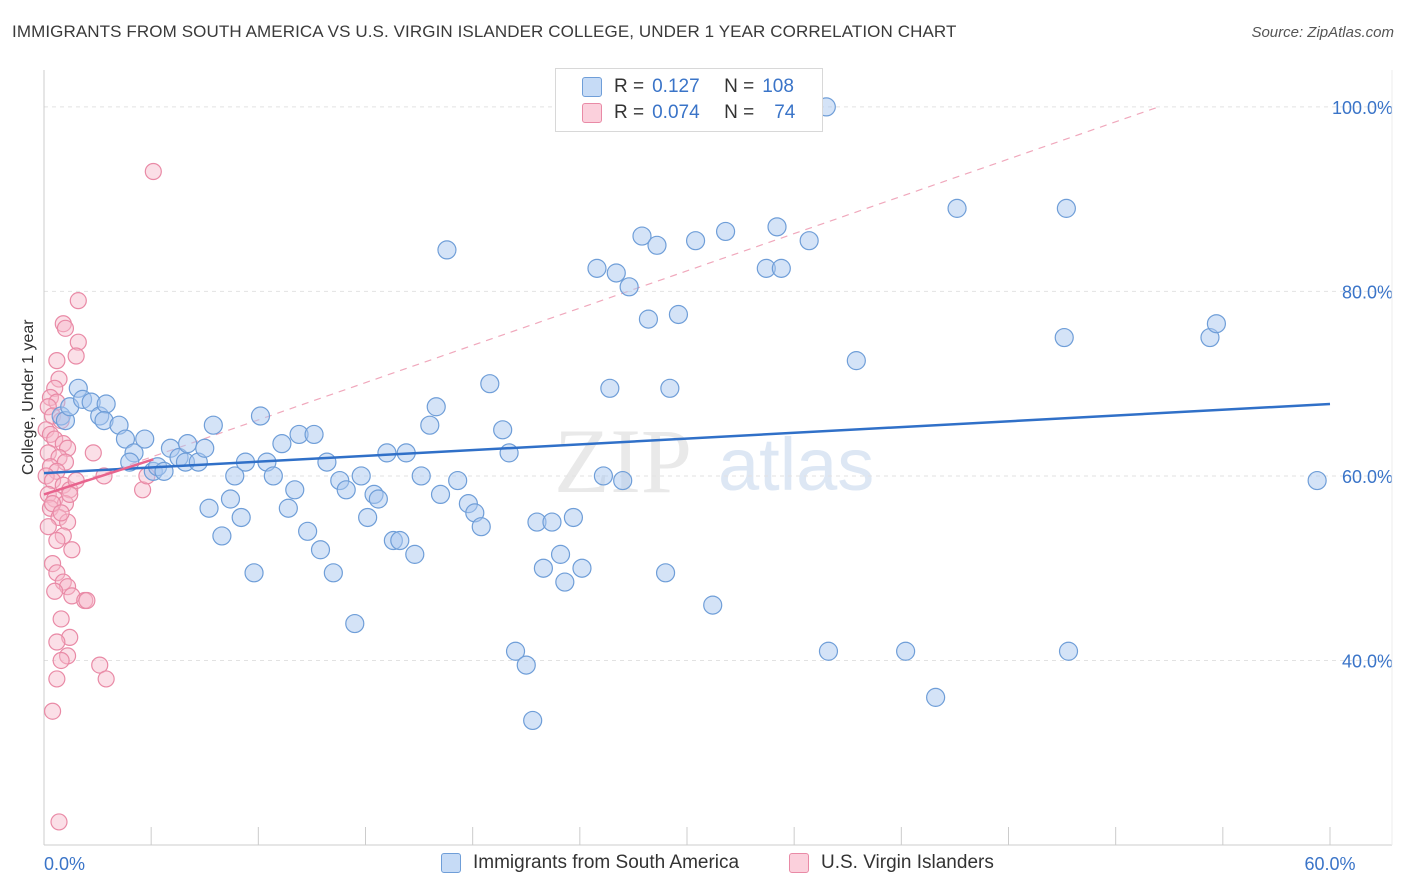  Describe the element at coordinates (799, 863) in the screenshot. I see `bottom-legend-swatch-pink` at that location.